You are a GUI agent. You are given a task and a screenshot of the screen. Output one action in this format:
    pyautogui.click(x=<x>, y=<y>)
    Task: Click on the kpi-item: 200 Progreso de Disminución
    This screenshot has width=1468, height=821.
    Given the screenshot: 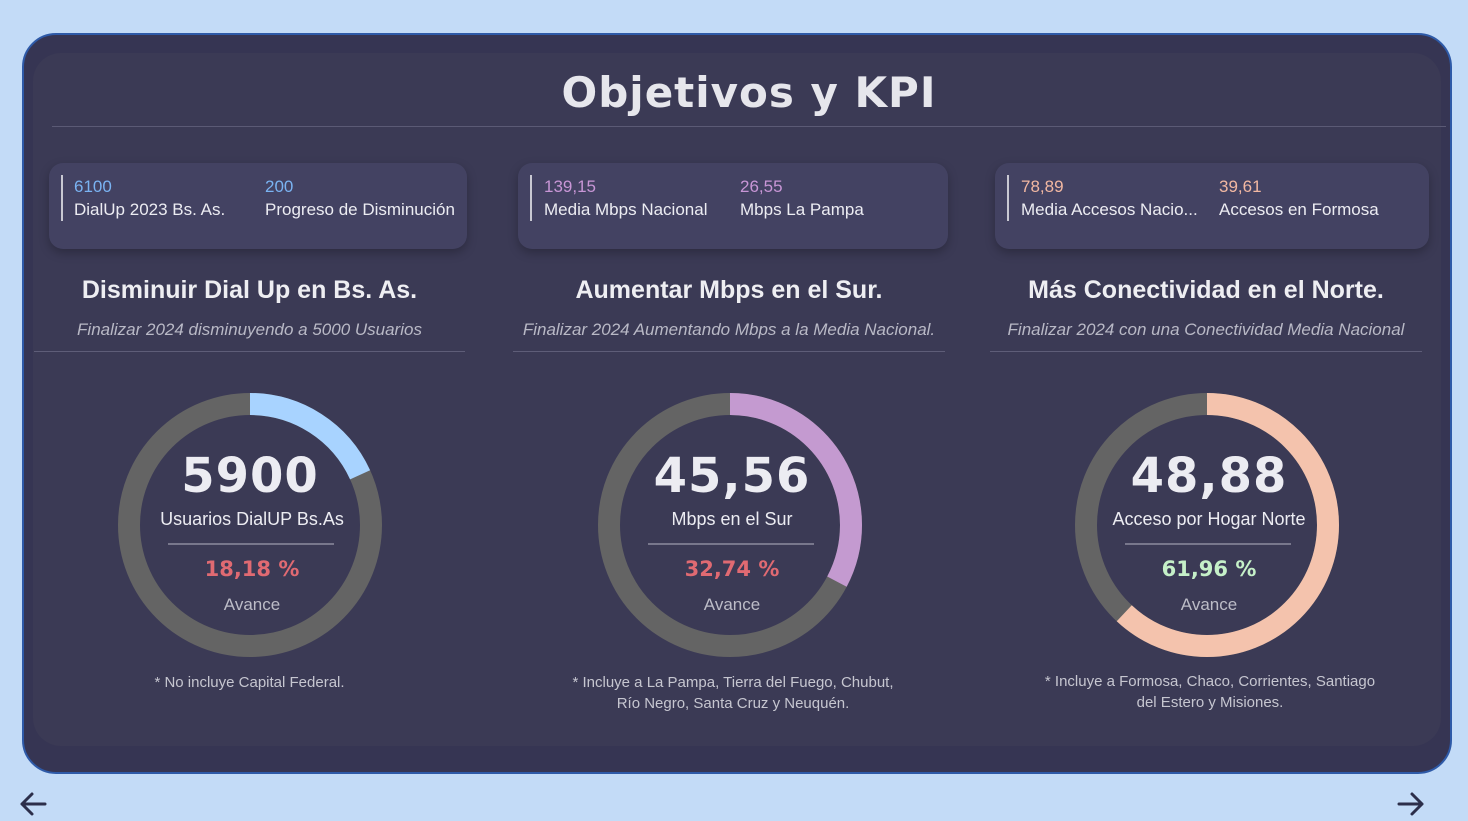 What is the action you would take?
    pyautogui.click(x=360, y=198)
    